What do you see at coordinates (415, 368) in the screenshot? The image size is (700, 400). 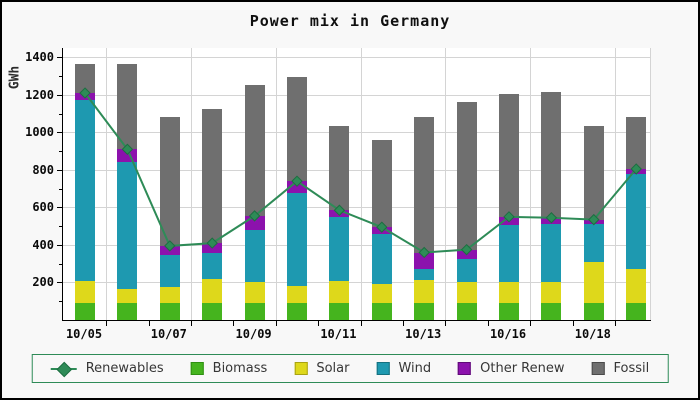 I see `legend-label: Wind` at bounding box center [415, 368].